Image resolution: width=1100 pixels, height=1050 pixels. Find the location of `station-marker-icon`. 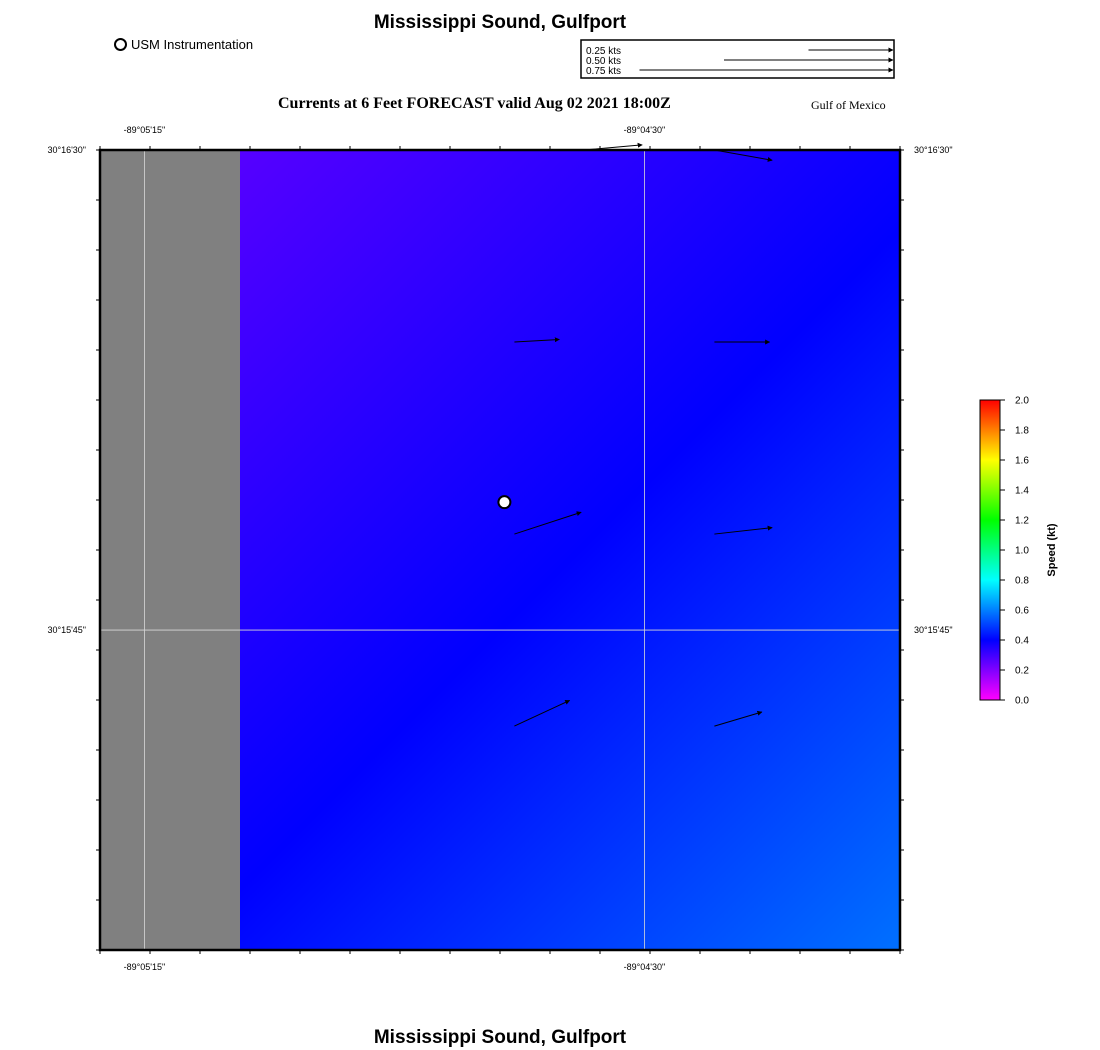

station-marker-icon is located at coordinates (120, 44).